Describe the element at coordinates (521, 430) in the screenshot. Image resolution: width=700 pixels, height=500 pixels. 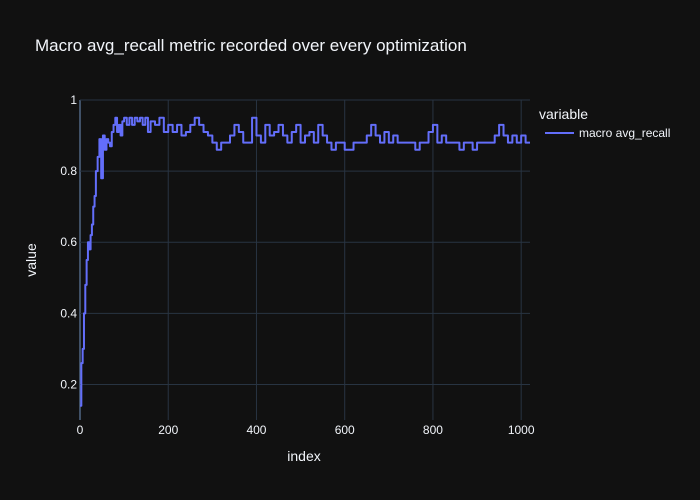
I see `x-tick-label: 1000` at that location.